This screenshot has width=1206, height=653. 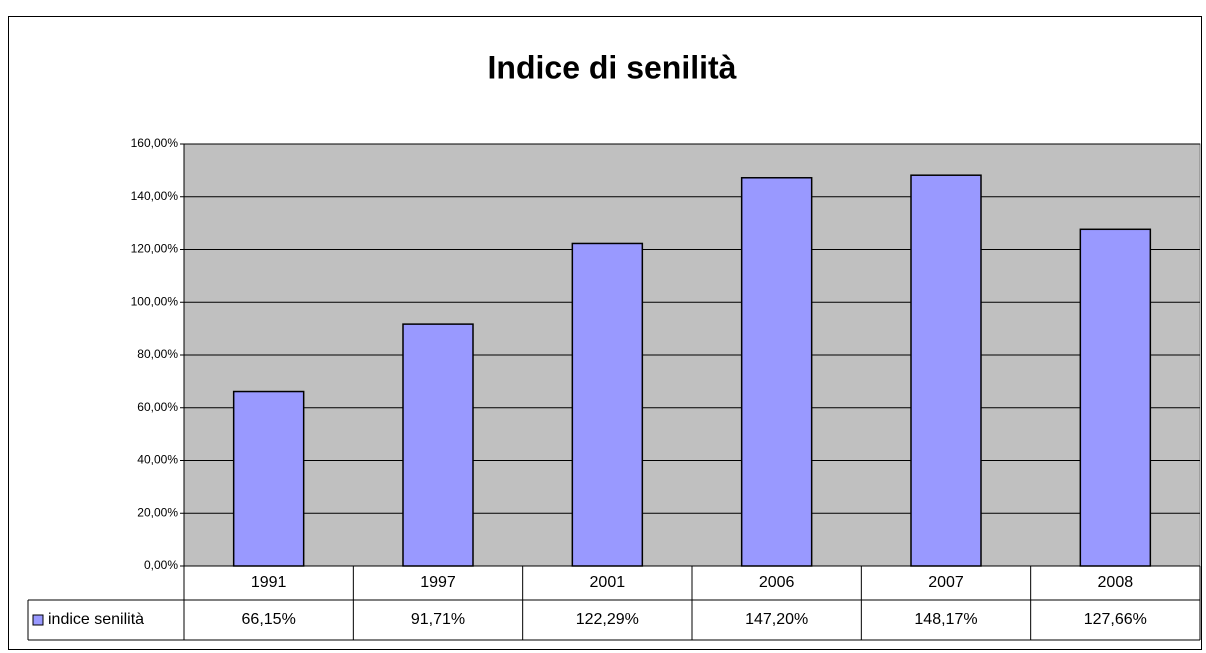 What do you see at coordinates (155, 249) in the screenshot?
I see `y-tick-label: 120,00%` at bounding box center [155, 249].